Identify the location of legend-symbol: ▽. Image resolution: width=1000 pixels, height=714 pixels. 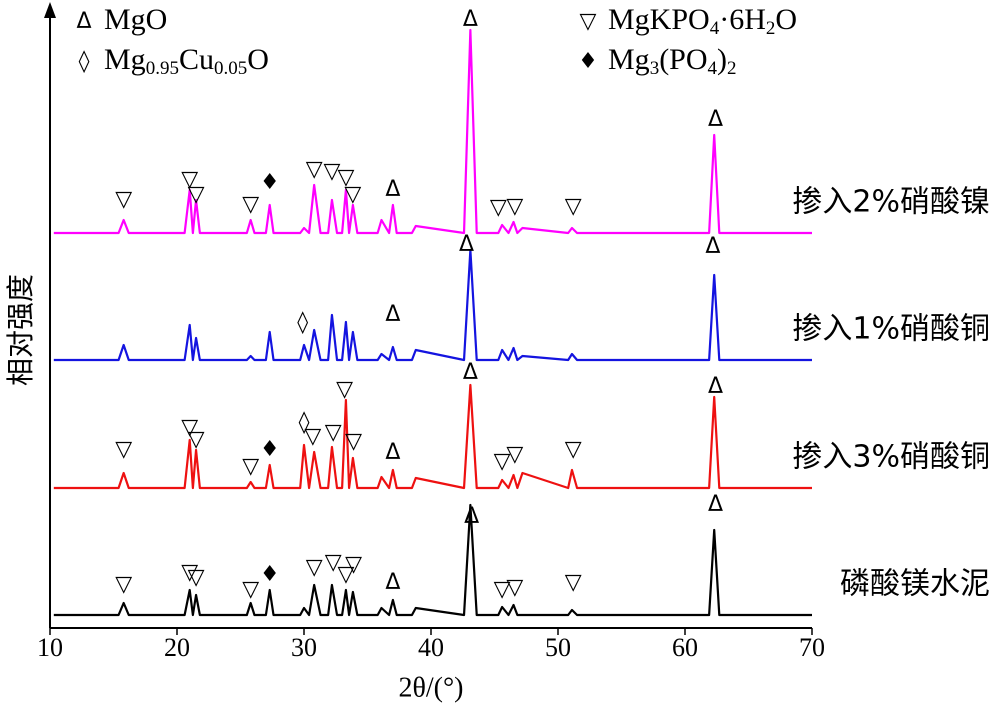
(588, 21).